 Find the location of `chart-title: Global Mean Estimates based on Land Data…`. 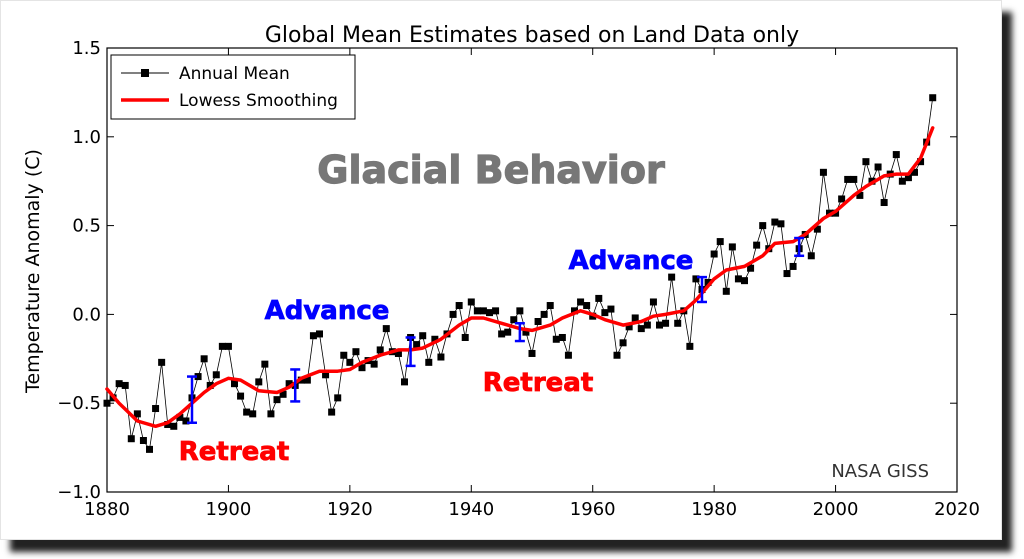

chart-title: Global Mean Estimates based on Land Data… is located at coordinates (532, 35).